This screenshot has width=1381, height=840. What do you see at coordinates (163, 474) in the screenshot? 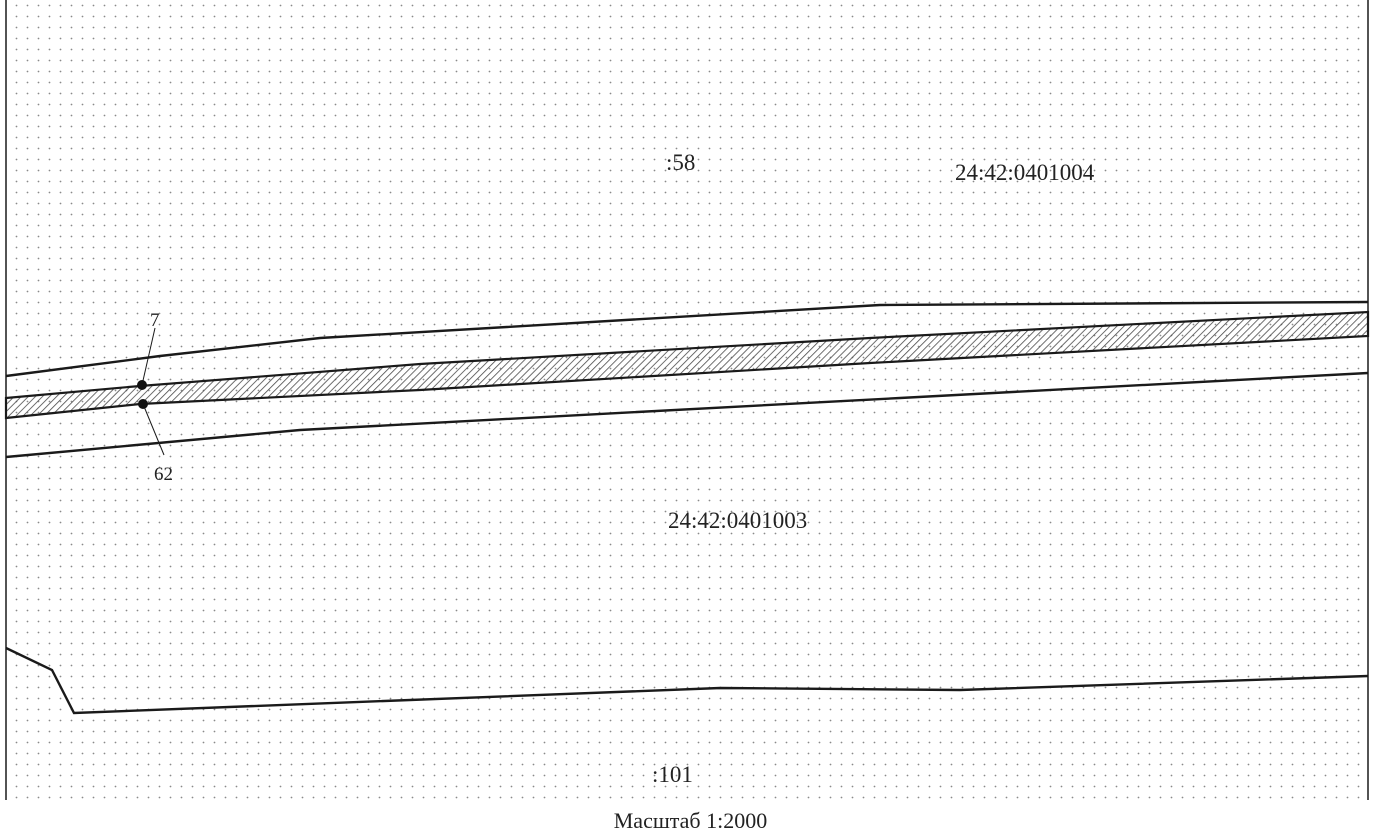
I see `point-62-label: 62` at bounding box center [163, 474].